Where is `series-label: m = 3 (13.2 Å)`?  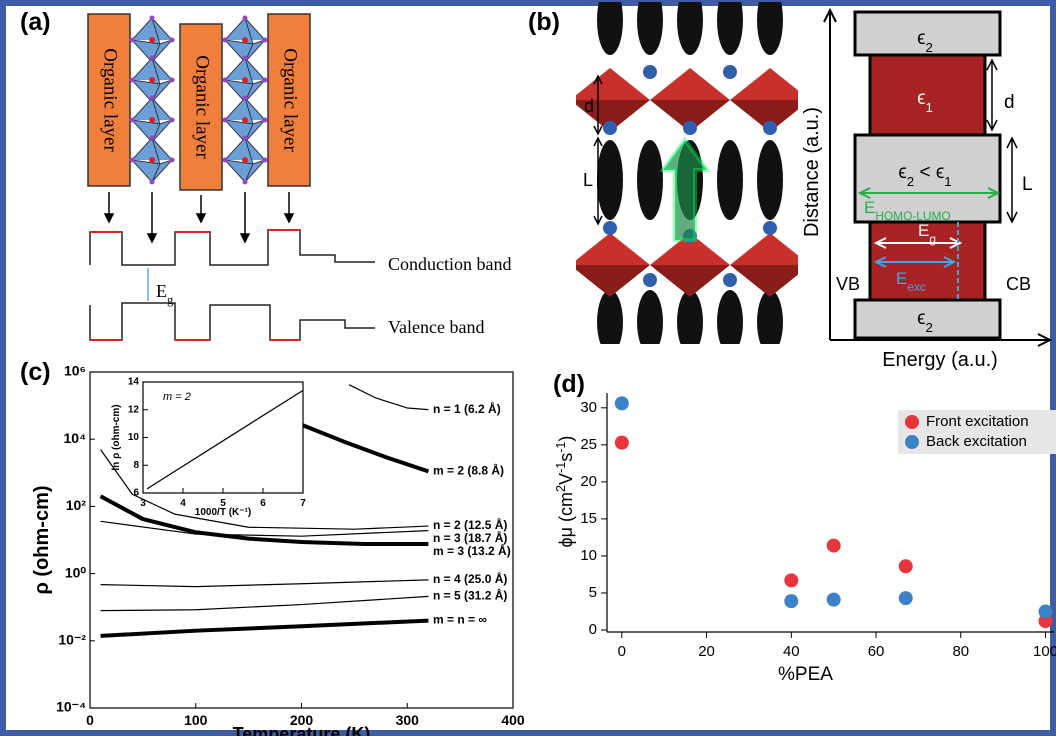 series-label: m = 3 (13.2 Å) is located at coordinates (472, 550).